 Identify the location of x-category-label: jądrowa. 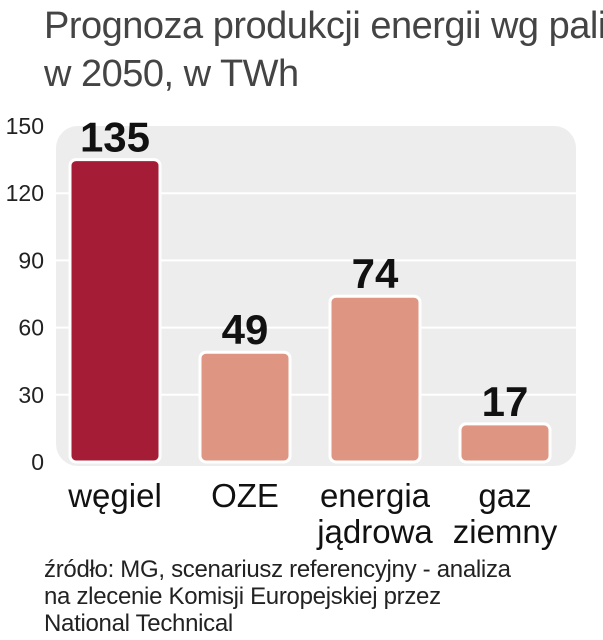
(374, 531).